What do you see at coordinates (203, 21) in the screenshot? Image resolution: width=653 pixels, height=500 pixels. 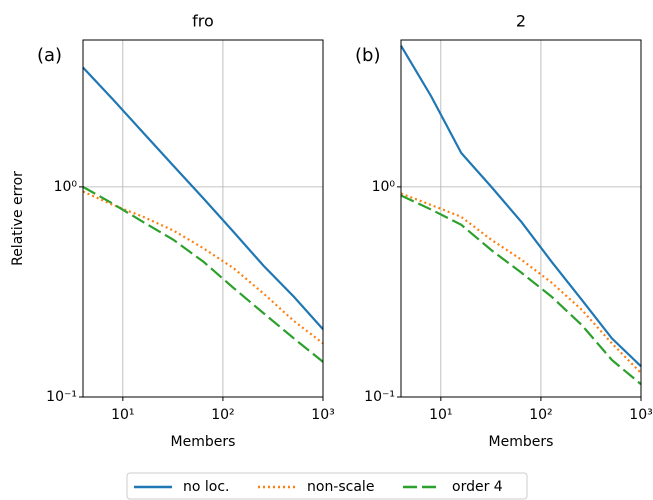 I see `chart-title: fro` at bounding box center [203, 21].